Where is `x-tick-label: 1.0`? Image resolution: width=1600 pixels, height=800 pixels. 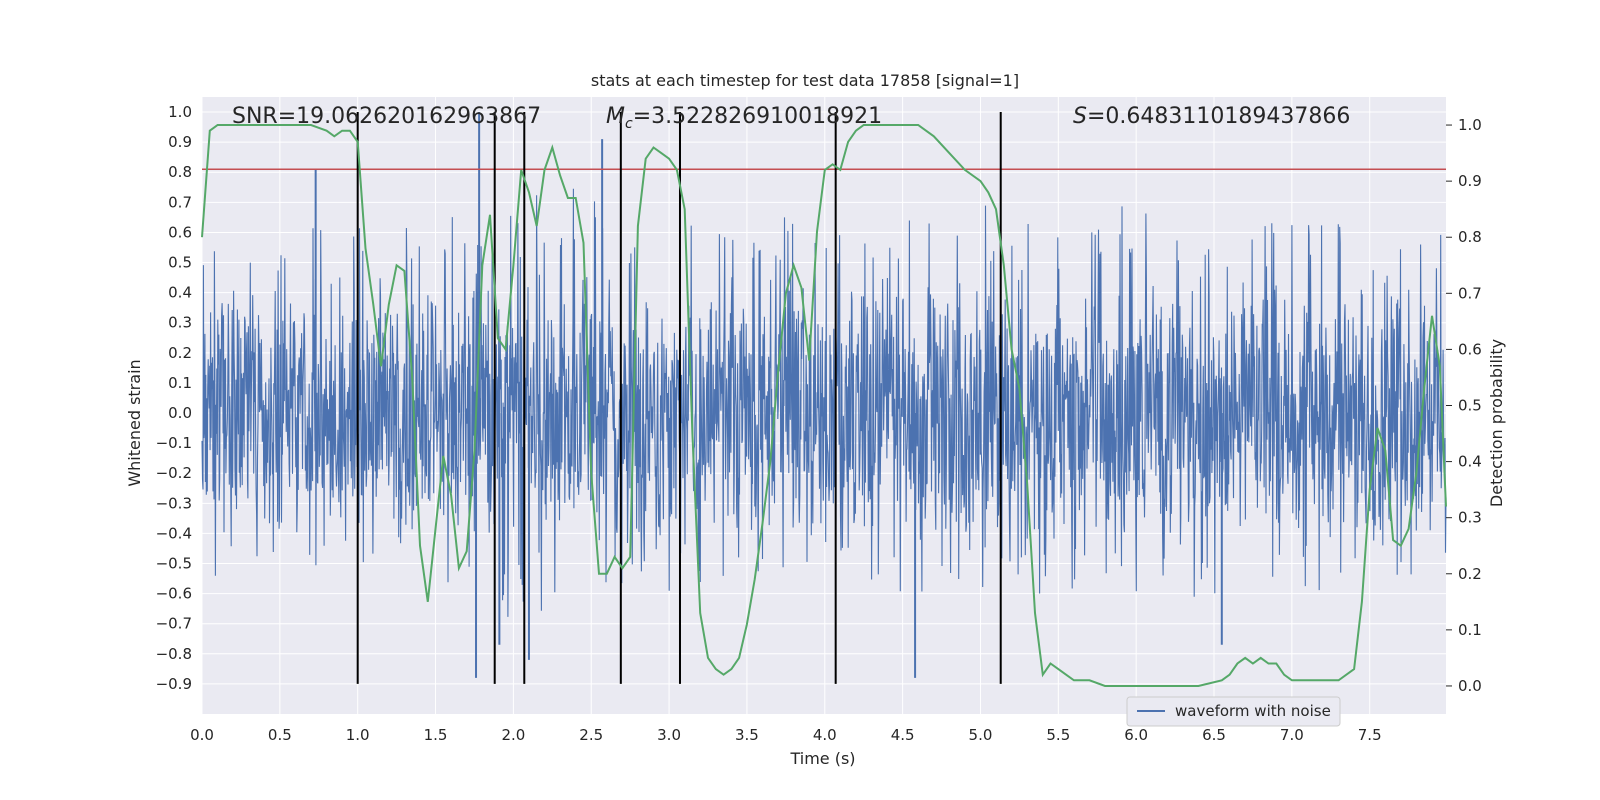 x-tick-label: 1.0 is located at coordinates (358, 735).